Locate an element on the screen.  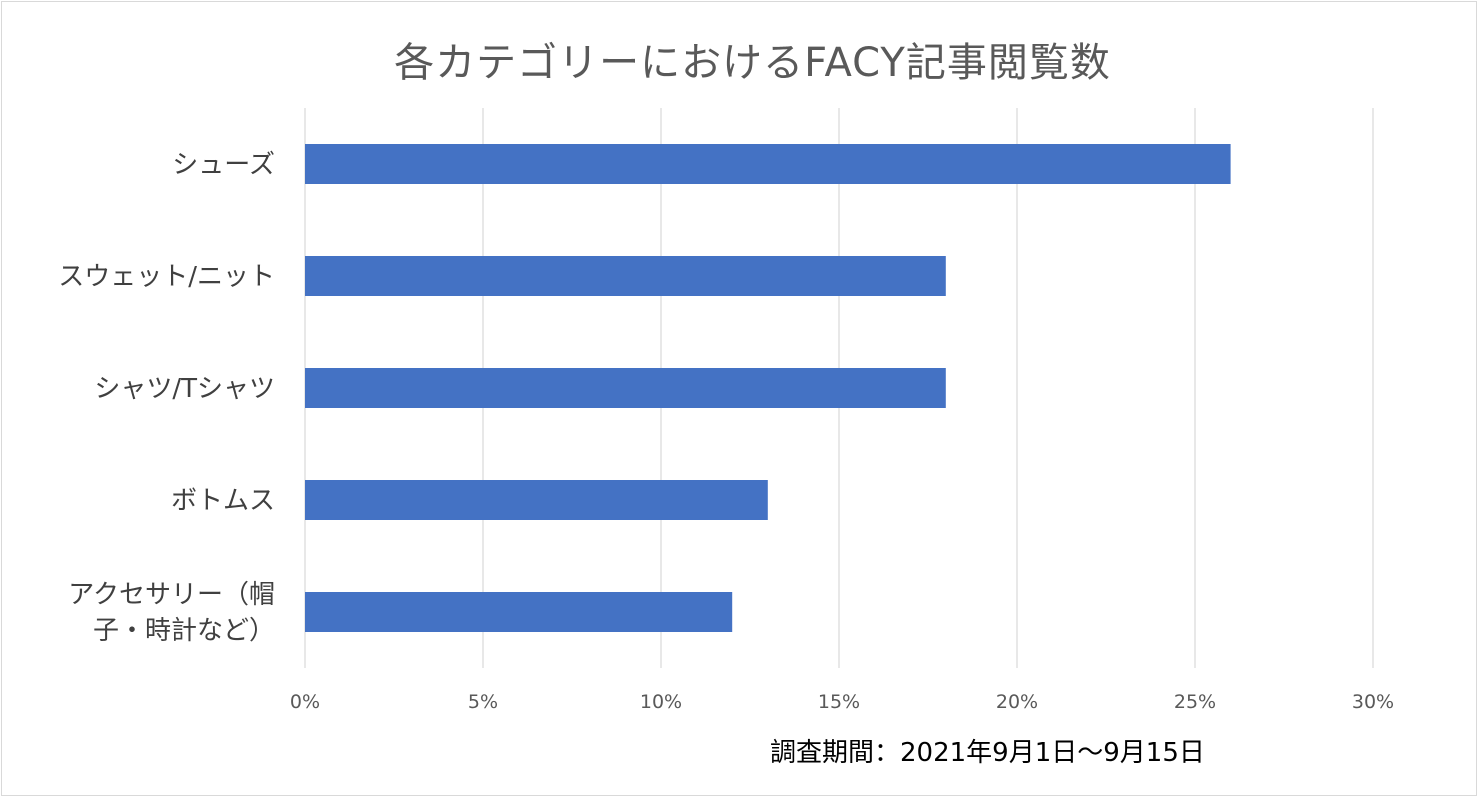
x-tick-labels: 0% 5% 10% 15% 20% 25% 30% is located at coordinates (842, 702).